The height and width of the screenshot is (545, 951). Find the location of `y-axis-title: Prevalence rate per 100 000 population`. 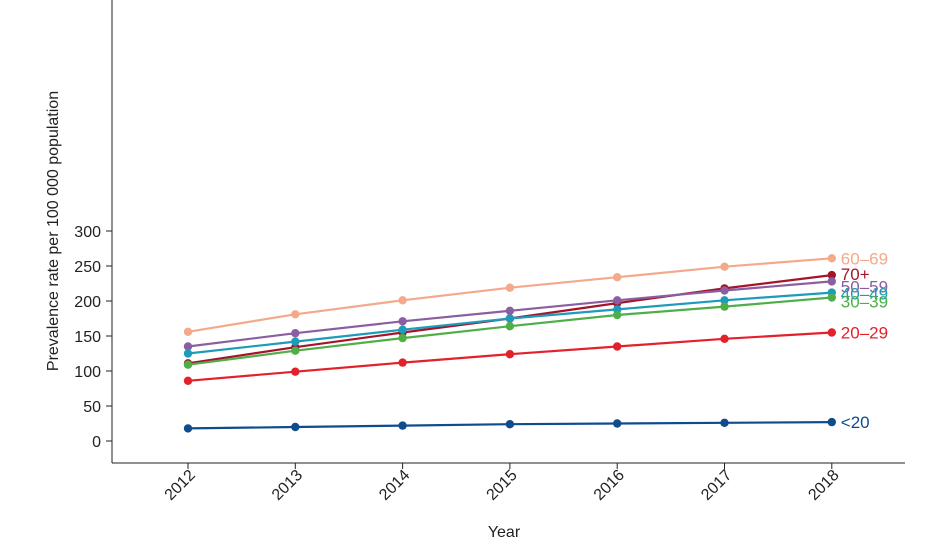

y-axis-title: Prevalence rate per 100 000 population is located at coordinates (53, 231).